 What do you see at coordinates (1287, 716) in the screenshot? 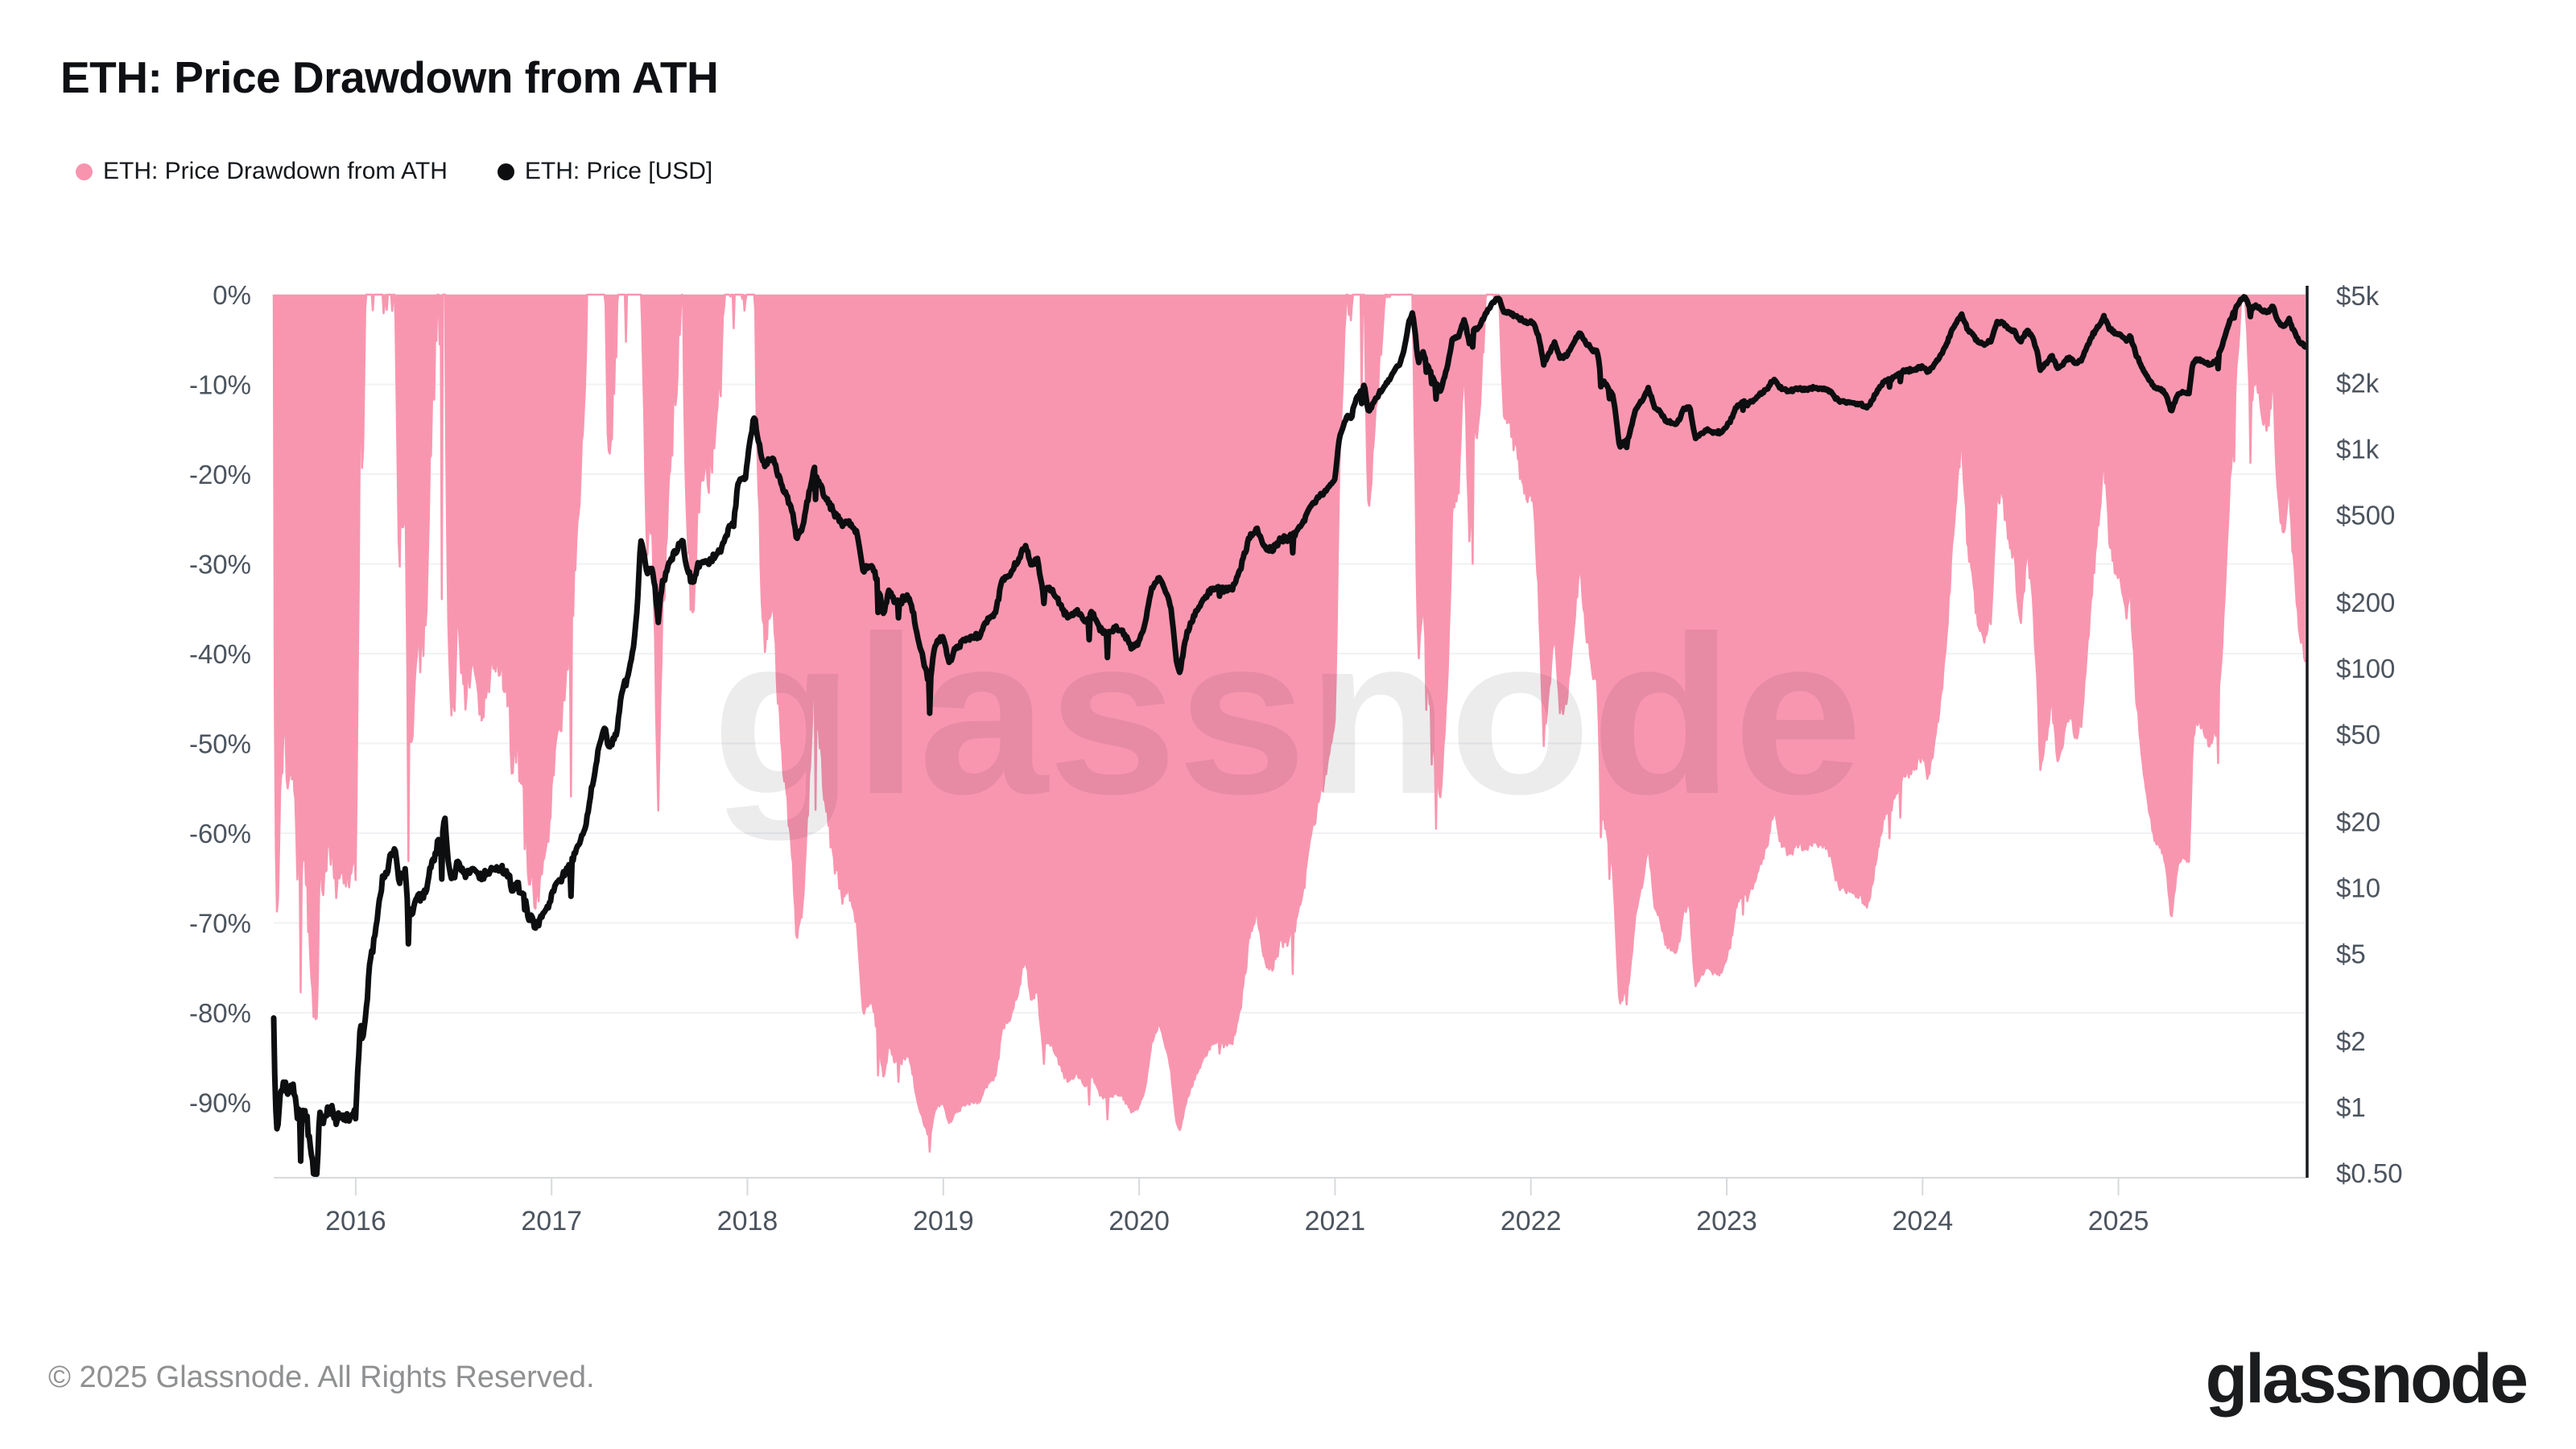
I see `watermark-text: glassnode` at bounding box center [1287, 716].